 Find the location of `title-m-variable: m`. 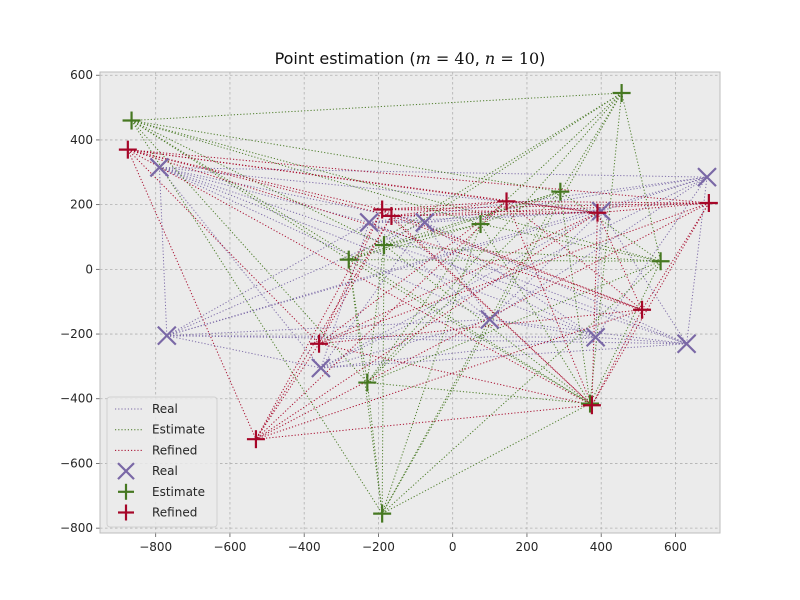

title-m-variable: m is located at coordinates (423, 58).